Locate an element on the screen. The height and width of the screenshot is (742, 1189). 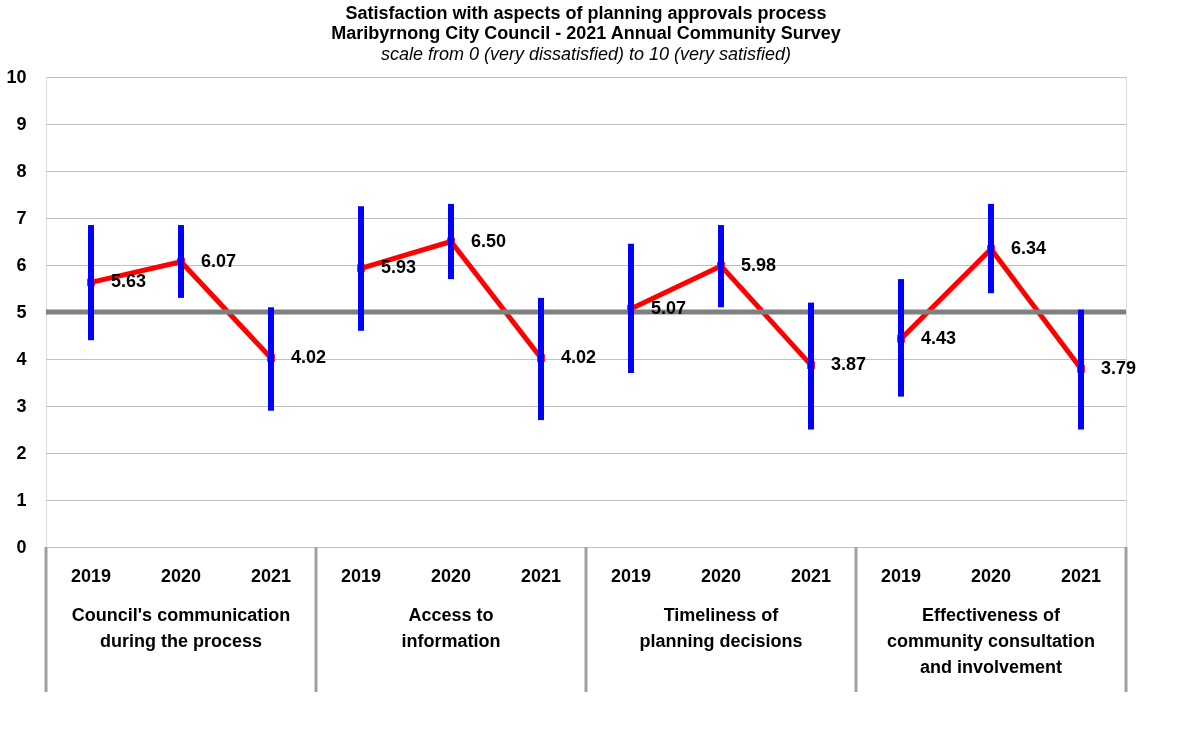
data-label: 3.87 is located at coordinates (849, 364).